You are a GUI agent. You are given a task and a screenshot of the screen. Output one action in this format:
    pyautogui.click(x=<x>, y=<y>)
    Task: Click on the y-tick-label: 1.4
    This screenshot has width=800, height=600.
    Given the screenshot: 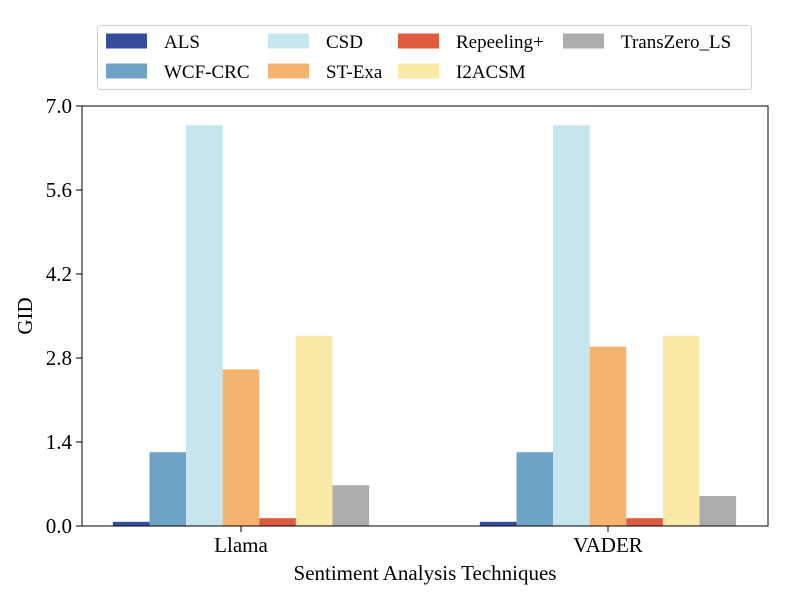 What is the action you would take?
    pyautogui.click(x=59, y=442)
    